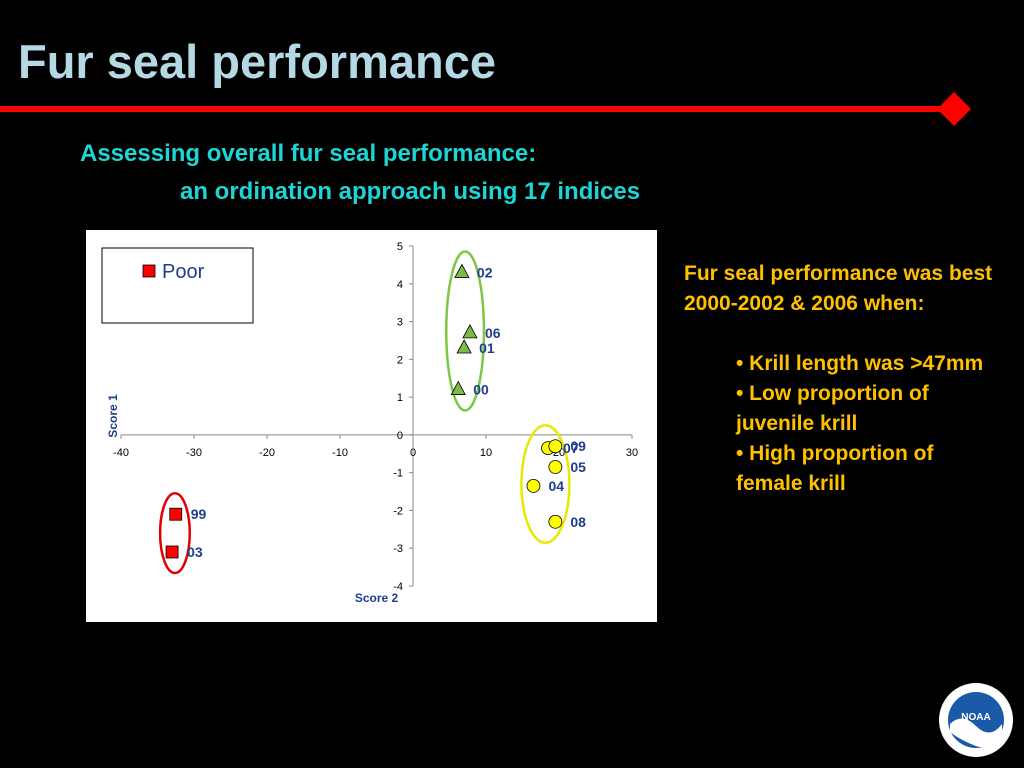 Image resolution: width=1024 pixels, height=768 pixels. What do you see at coordinates (400, 285) in the screenshot?
I see `y-tick-label: 4` at bounding box center [400, 285].